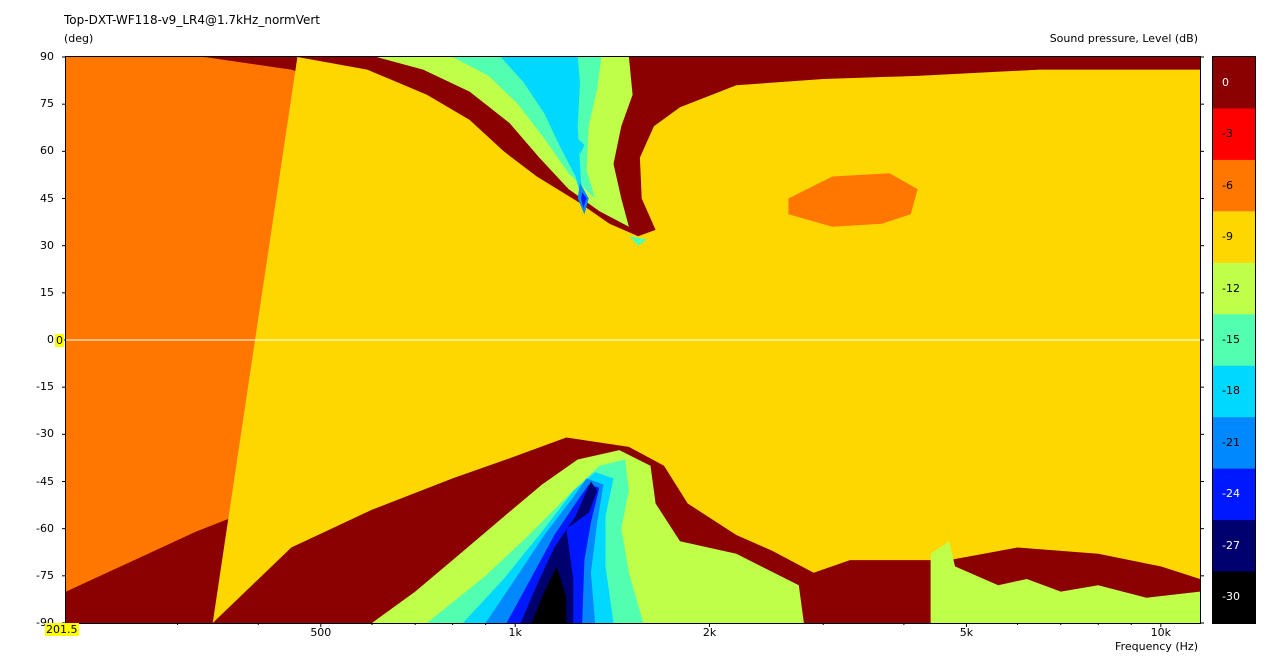 Image resolution: width=1270 pixels, height=658 pixels. Describe the element at coordinates (47, 56) in the screenshot. I see `y-tick-label: 90` at that location.